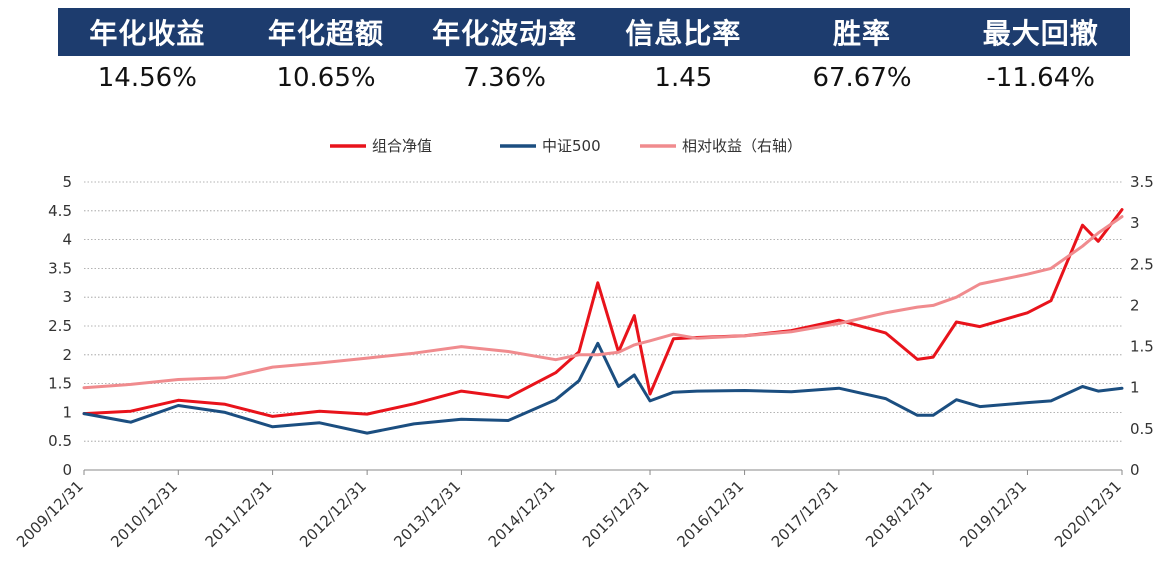 This screenshot has height=573, width=1176. Describe the element at coordinates (60, 268) in the screenshot. I see `left-y-tick-label: 3.5` at that location.